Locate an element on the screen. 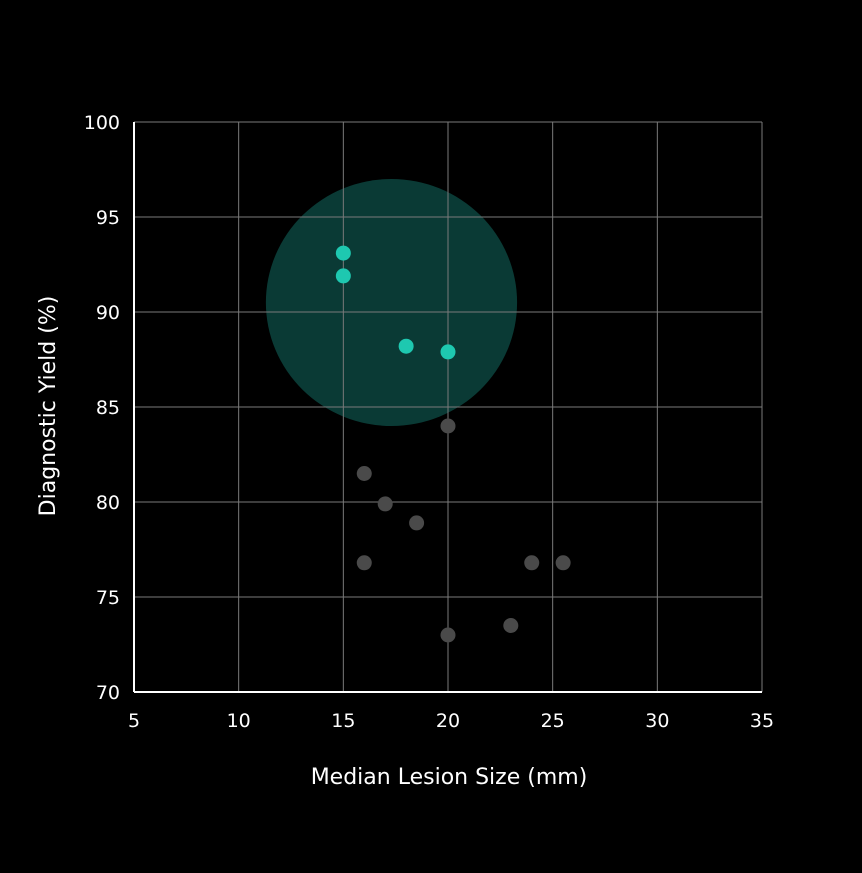  x-tick-label: 20 is located at coordinates (448, 721).